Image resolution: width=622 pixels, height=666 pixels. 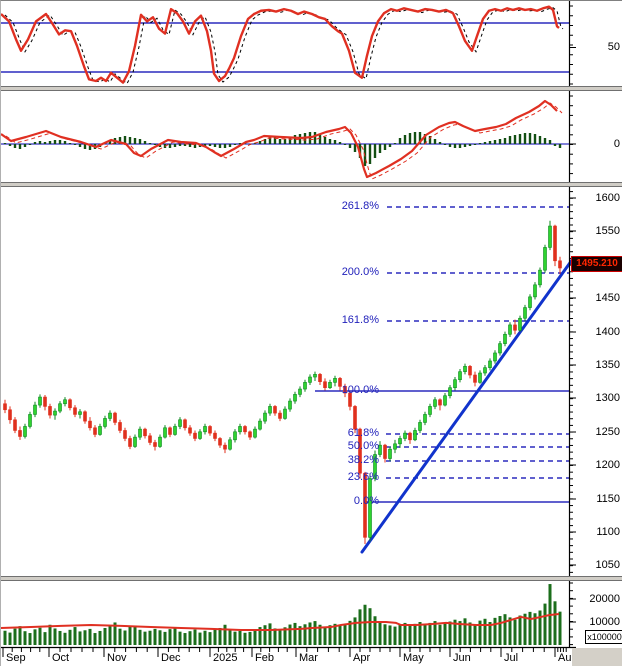 What do you see at coordinates (603, 637) in the screenshot?
I see `volume-multiplier-label: x100000` at bounding box center [603, 637].